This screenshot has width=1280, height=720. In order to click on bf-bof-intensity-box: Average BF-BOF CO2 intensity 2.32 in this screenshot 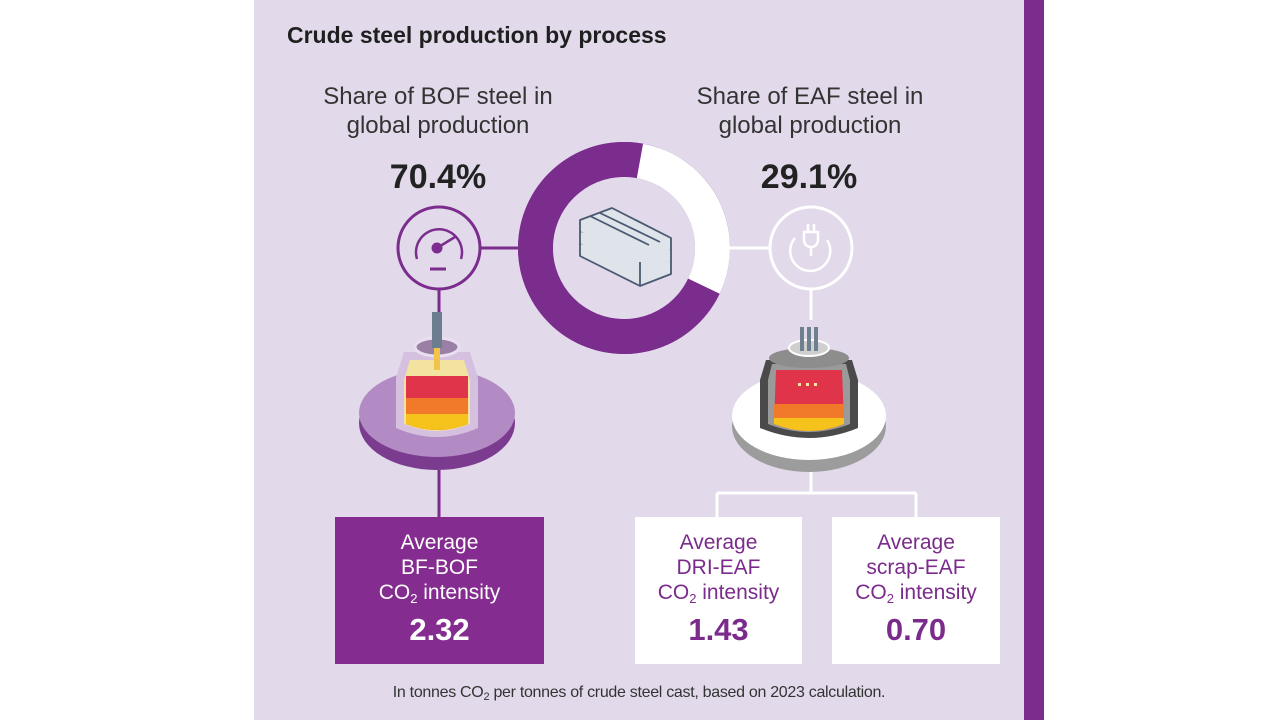, I will do `click(439, 590)`.